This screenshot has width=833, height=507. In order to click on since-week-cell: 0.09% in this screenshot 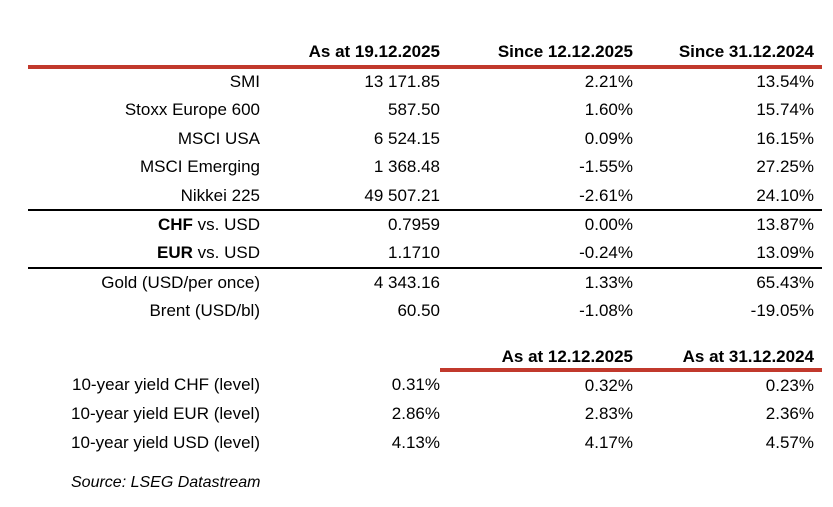, I will do `click(608, 138)`.